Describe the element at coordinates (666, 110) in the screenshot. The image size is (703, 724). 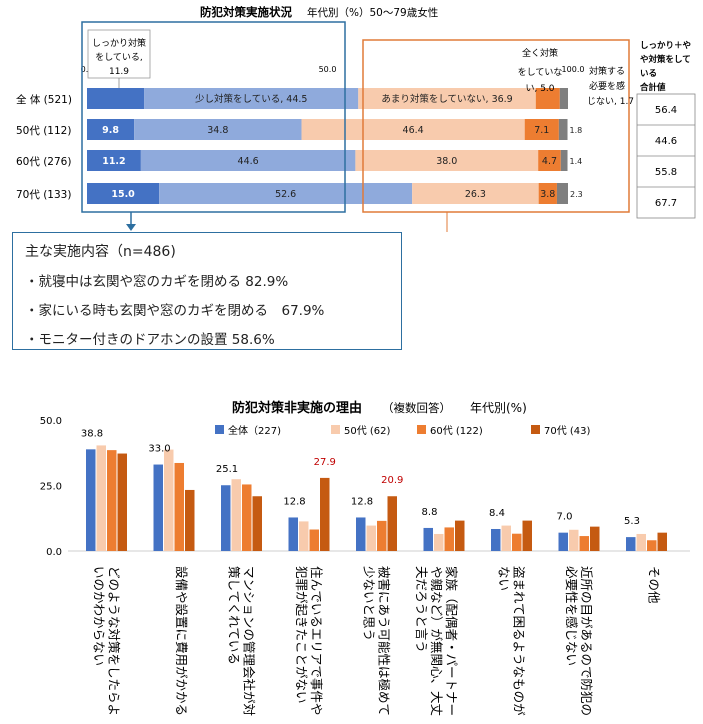
I see `summary-value: 56.4` at that location.